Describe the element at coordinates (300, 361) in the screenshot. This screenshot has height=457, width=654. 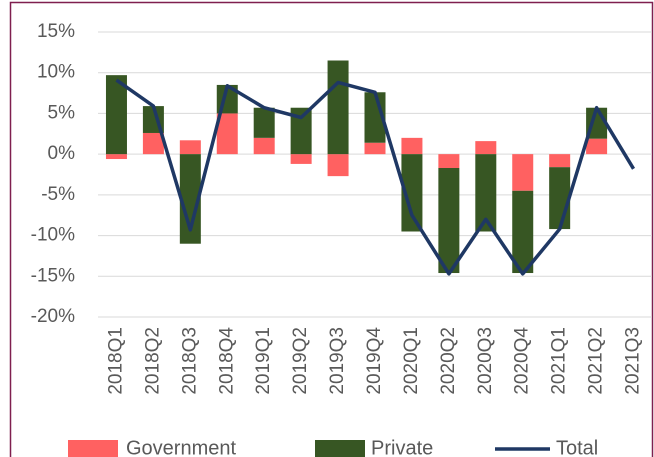
I see `x-tick-label: 2019Q2` at that location.